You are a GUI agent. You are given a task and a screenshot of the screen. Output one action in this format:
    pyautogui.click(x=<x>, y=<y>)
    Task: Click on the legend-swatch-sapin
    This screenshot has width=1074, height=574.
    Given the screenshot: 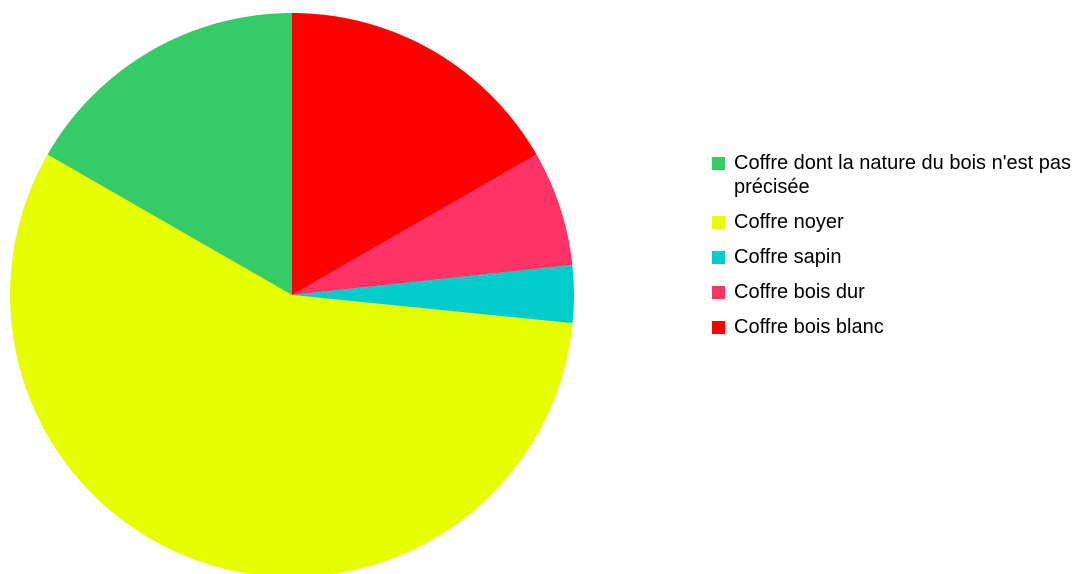 What is the action you would take?
    pyautogui.click(x=718, y=257)
    